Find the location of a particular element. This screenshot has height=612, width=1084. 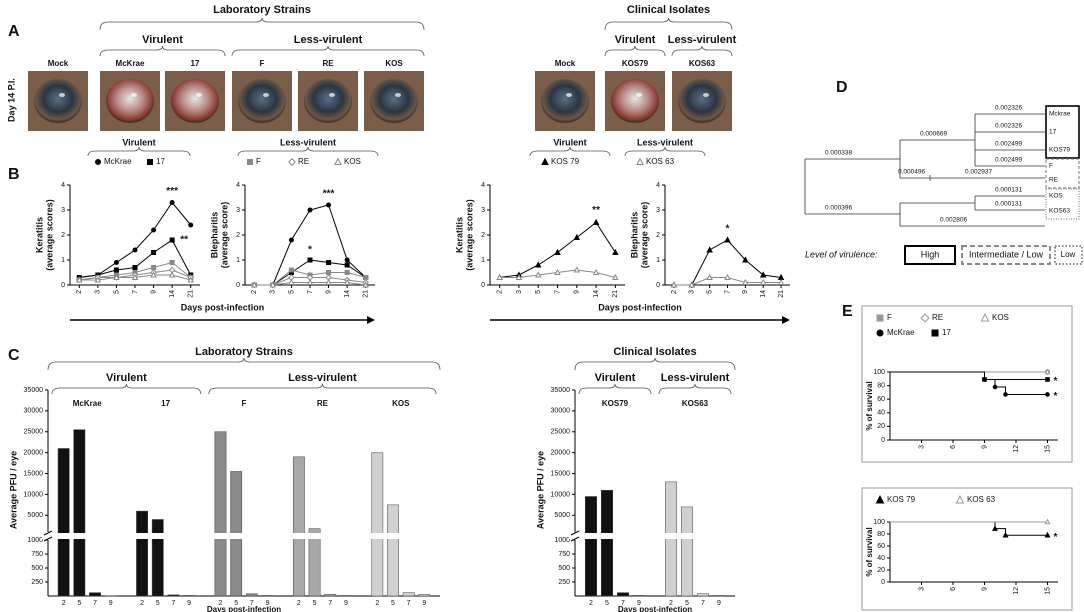

y-tick-label: 35000 is located at coordinates (561, 390).